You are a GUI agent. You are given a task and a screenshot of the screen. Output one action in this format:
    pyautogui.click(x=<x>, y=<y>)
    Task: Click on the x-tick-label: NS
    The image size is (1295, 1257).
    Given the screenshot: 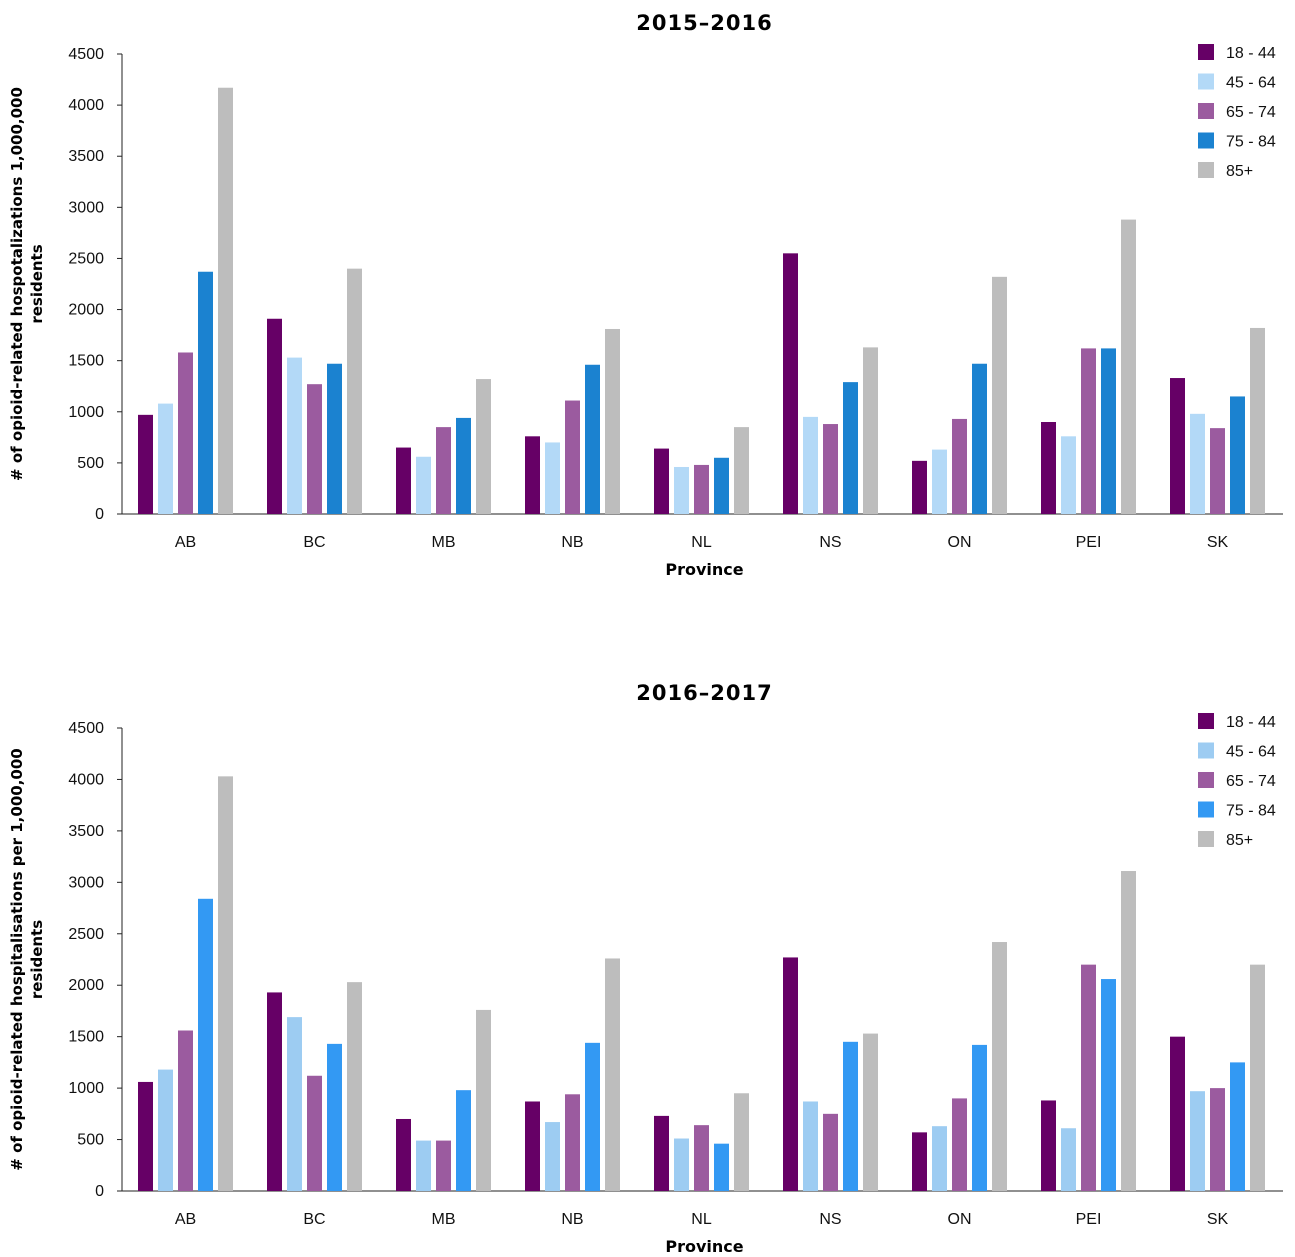 What is the action you would take?
    pyautogui.click(x=830, y=542)
    